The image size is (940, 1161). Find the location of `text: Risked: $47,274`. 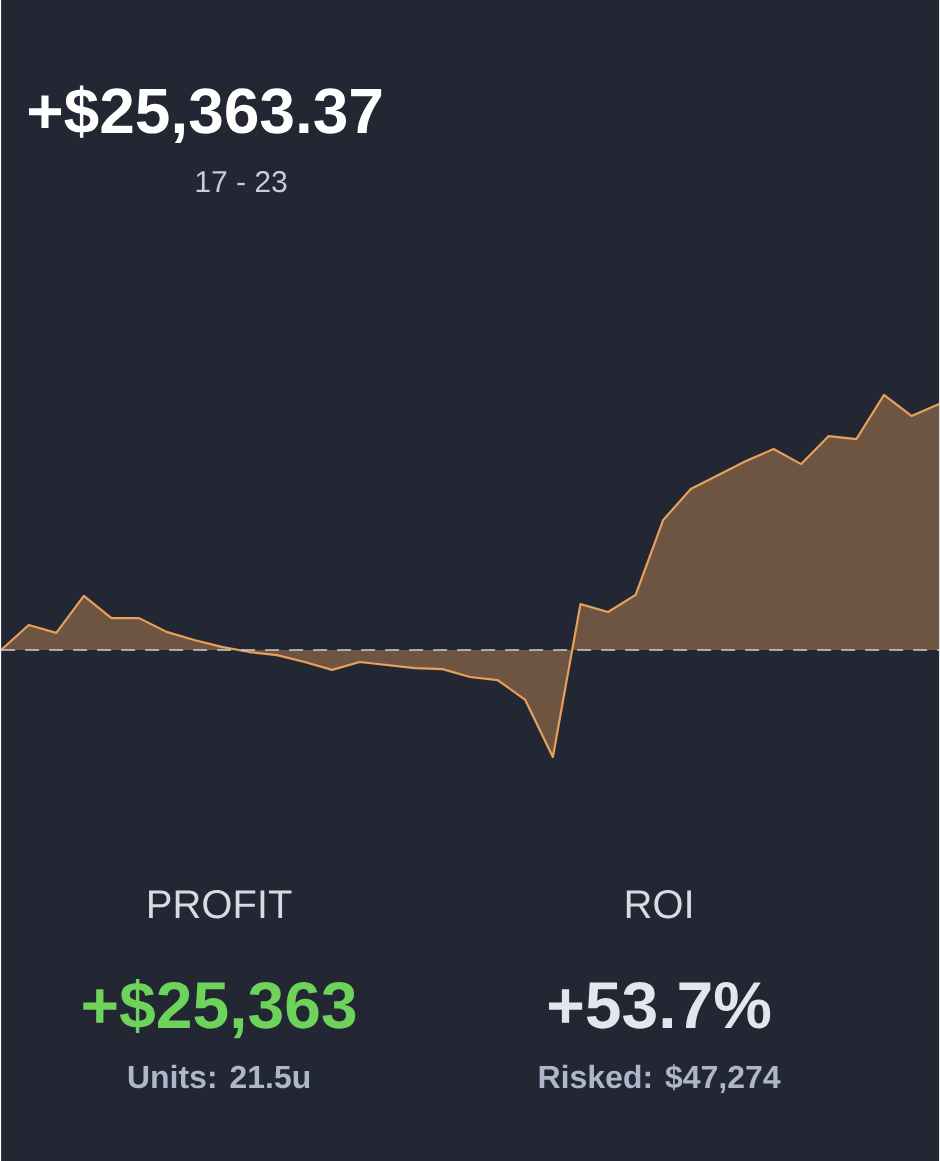

text: Risked: $47,274 is located at coordinates (660, 1078).